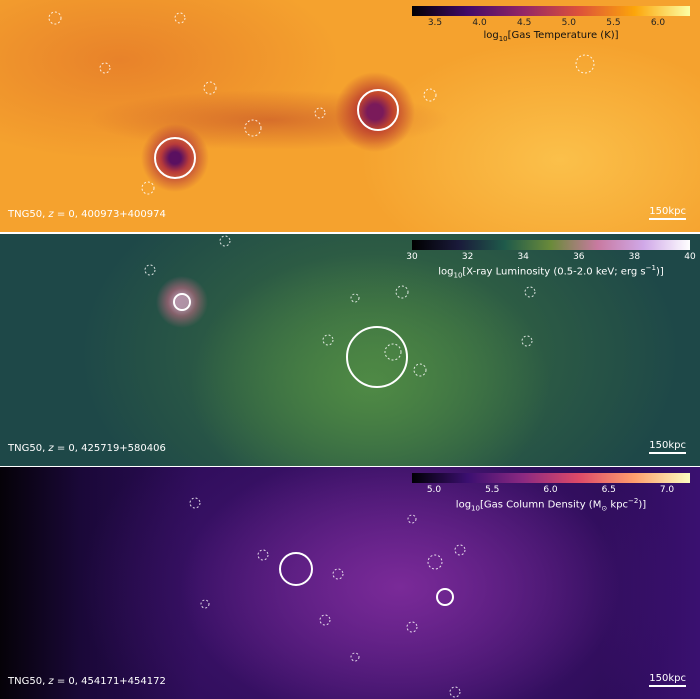 This screenshot has height=699, width=700. I want to click on text: [Gas Temperature (K)], so click(563, 35).